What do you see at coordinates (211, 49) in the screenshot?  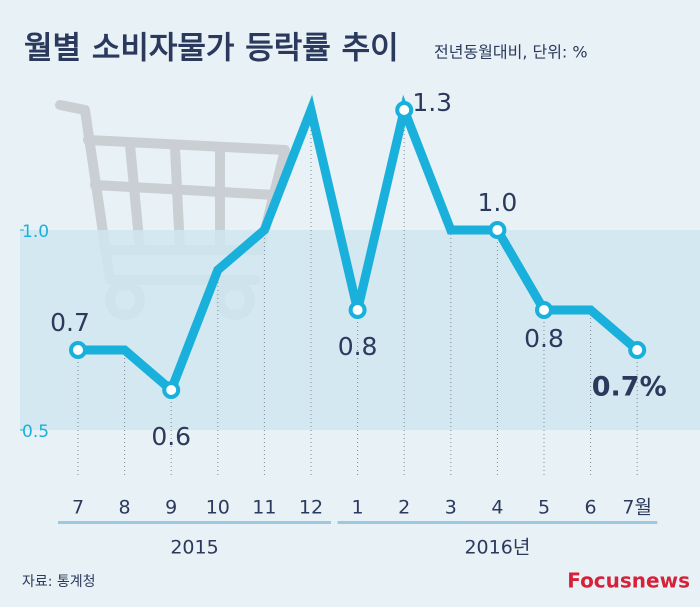 I see `chart-title: 월별 소비자물가 등락률 추이` at bounding box center [211, 49].